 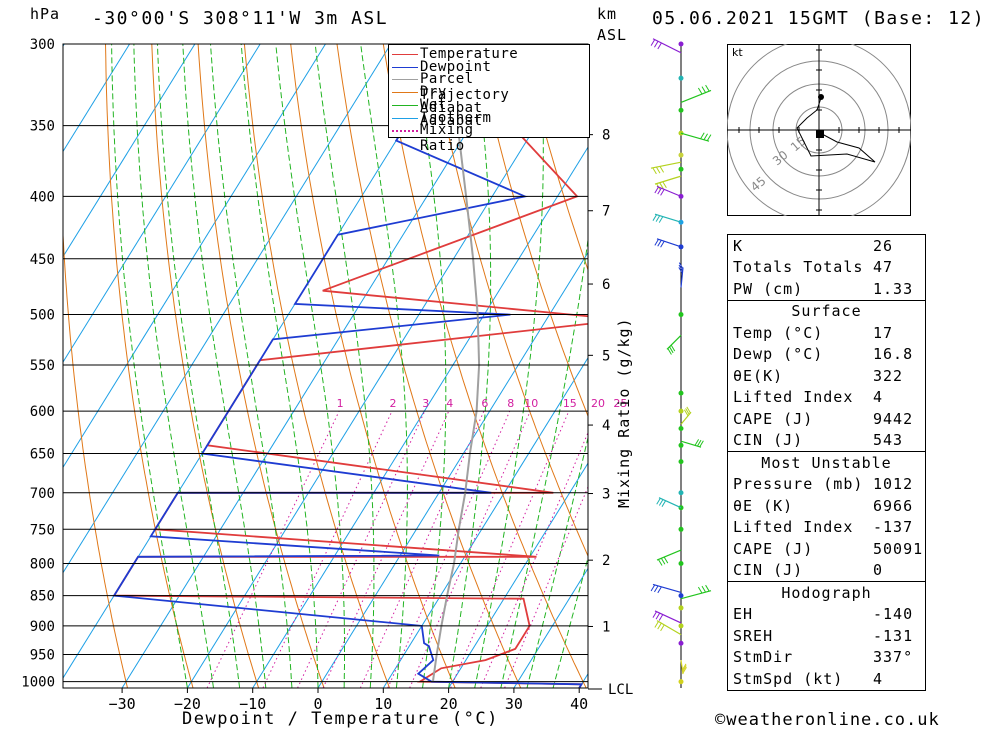 I want to click on km-tick-label: 1, so click(x=606, y=627).